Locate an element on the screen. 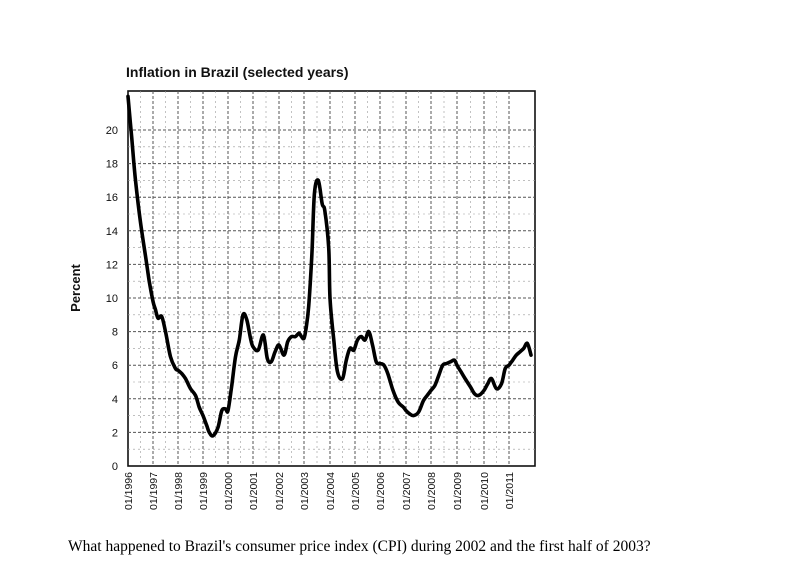  y-tick-label: 20 is located at coordinates (112, 131).